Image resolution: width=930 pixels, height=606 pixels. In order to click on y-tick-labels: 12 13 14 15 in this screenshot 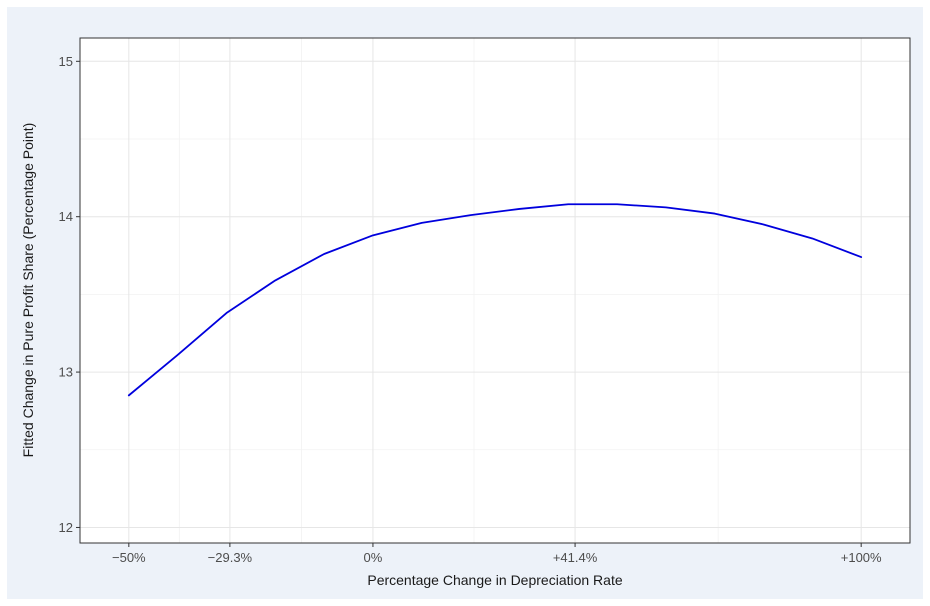, I will do `click(66, 294)`.